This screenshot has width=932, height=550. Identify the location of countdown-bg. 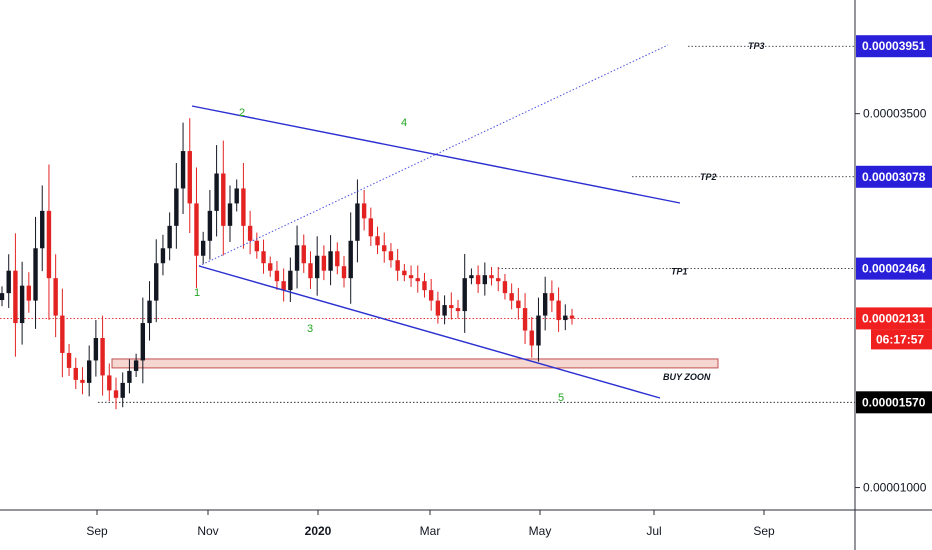
(901, 339).